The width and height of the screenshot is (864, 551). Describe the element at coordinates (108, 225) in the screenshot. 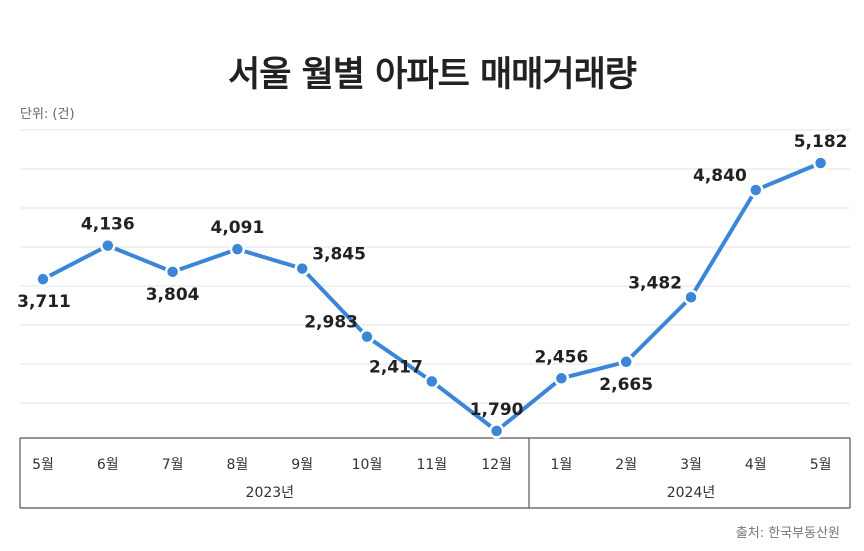

I see `data-label: 4,136` at that location.